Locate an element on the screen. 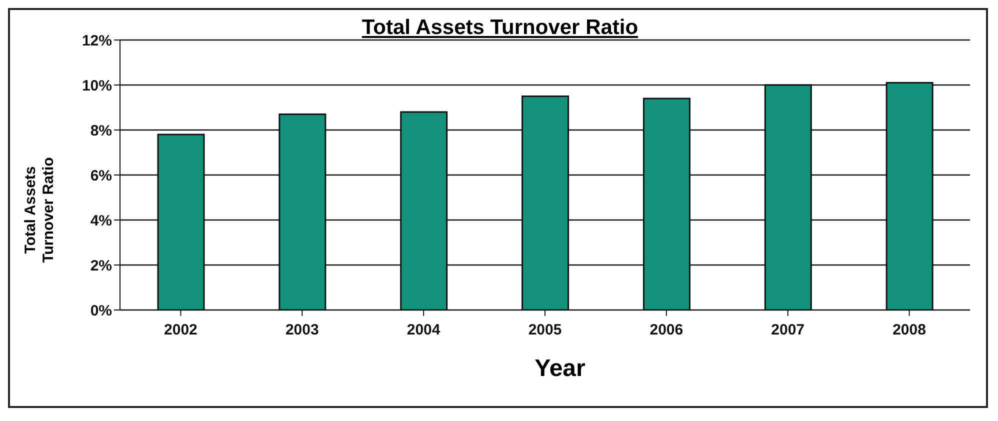 This screenshot has height=421, width=998. chart-title: Total Assets Turnover Ratio is located at coordinates (500, 27).